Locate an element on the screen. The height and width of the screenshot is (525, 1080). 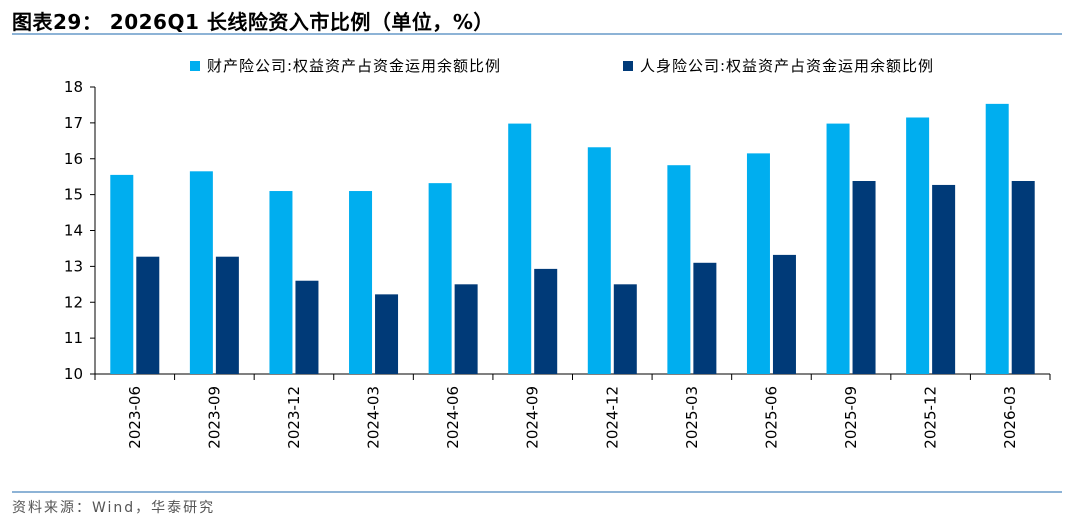
legend-swatch-property is located at coordinates (195, 66).